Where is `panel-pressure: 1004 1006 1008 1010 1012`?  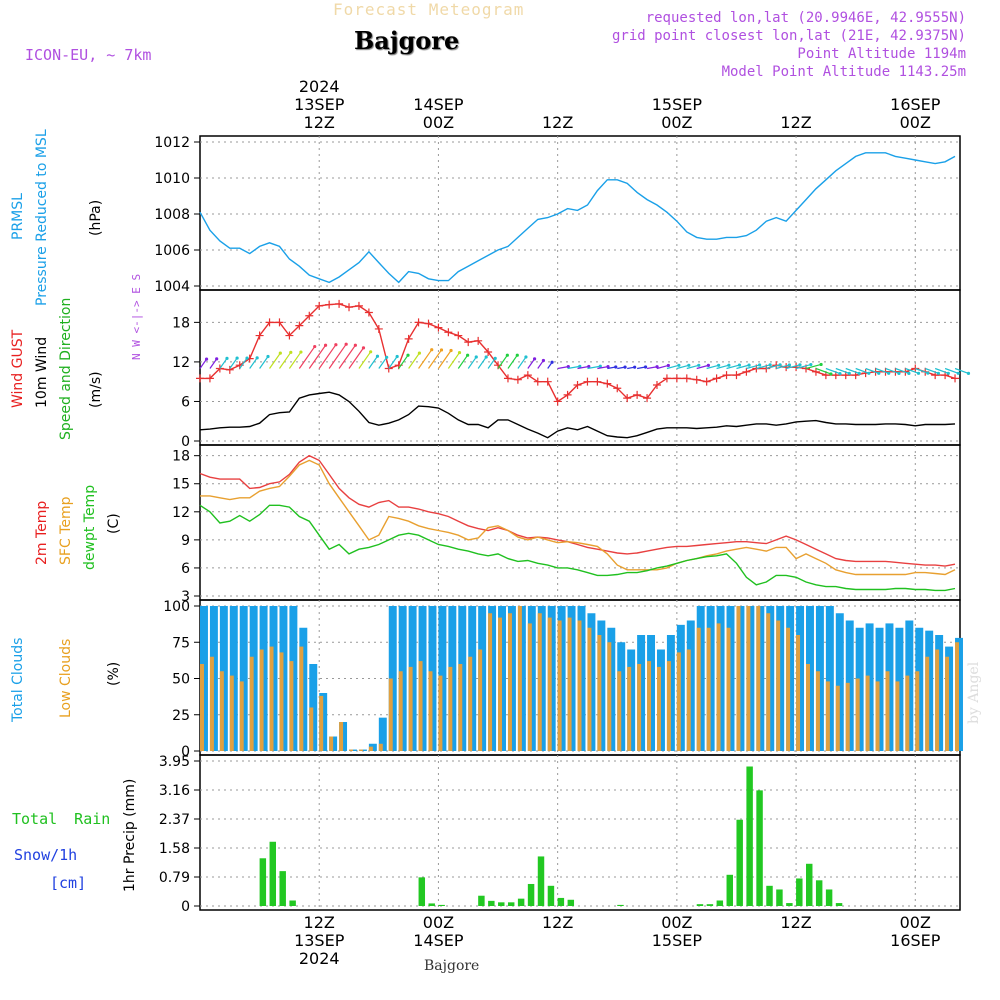
panel-pressure: 1004 1006 1008 1010 1012 is located at coordinates (557, 215).